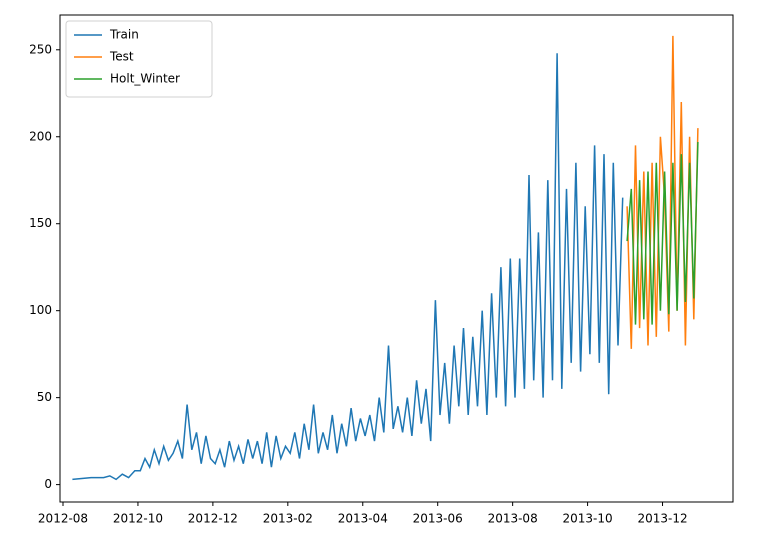 The image size is (757, 541). Describe the element at coordinates (588, 519) in the screenshot. I see `x-tick-label: 2013-10` at that location.